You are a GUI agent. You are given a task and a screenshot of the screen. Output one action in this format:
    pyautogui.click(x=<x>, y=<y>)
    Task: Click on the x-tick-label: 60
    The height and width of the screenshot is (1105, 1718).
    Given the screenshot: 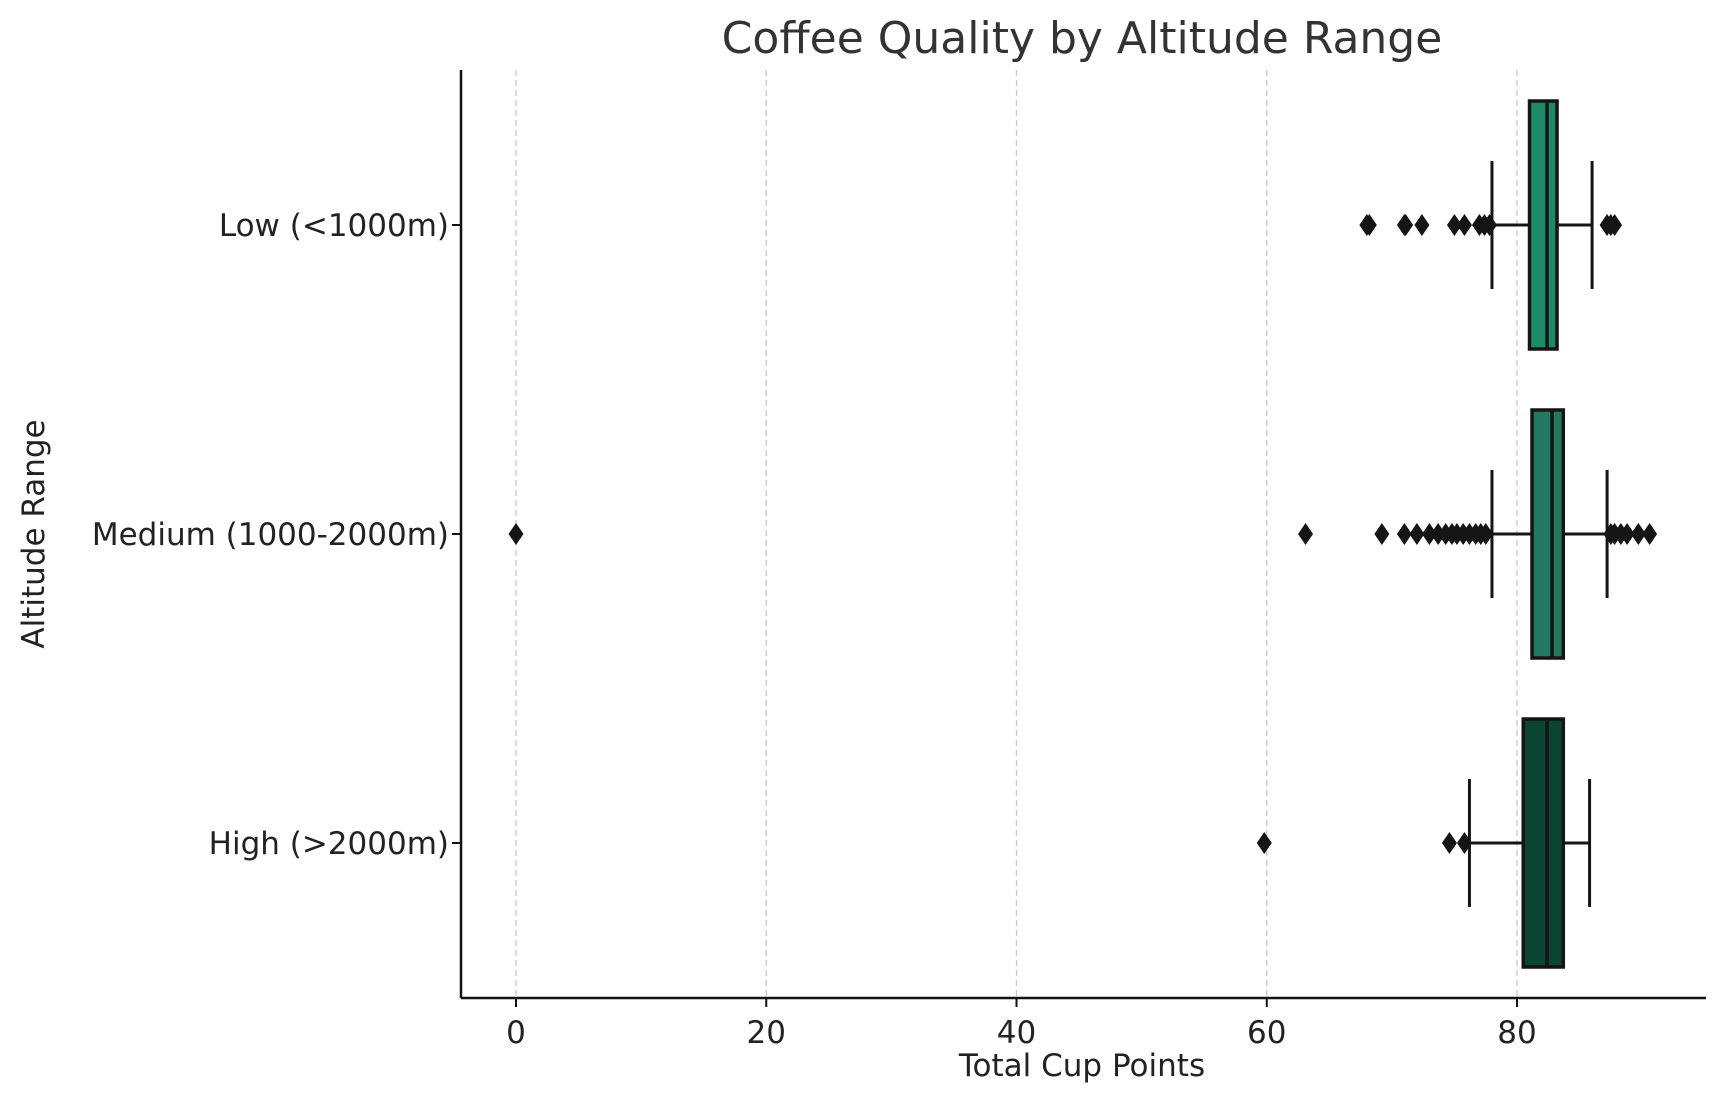 What is the action you would take?
    pyautogui.click(x=1266, y=1033)
    